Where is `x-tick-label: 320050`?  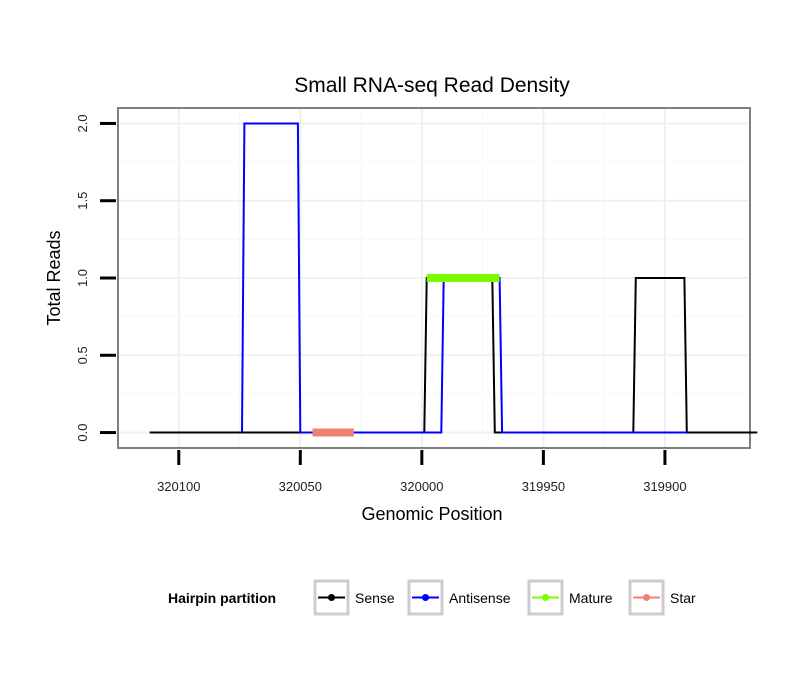
x-tick-label: 320050 is located at coordinates (300, 486).